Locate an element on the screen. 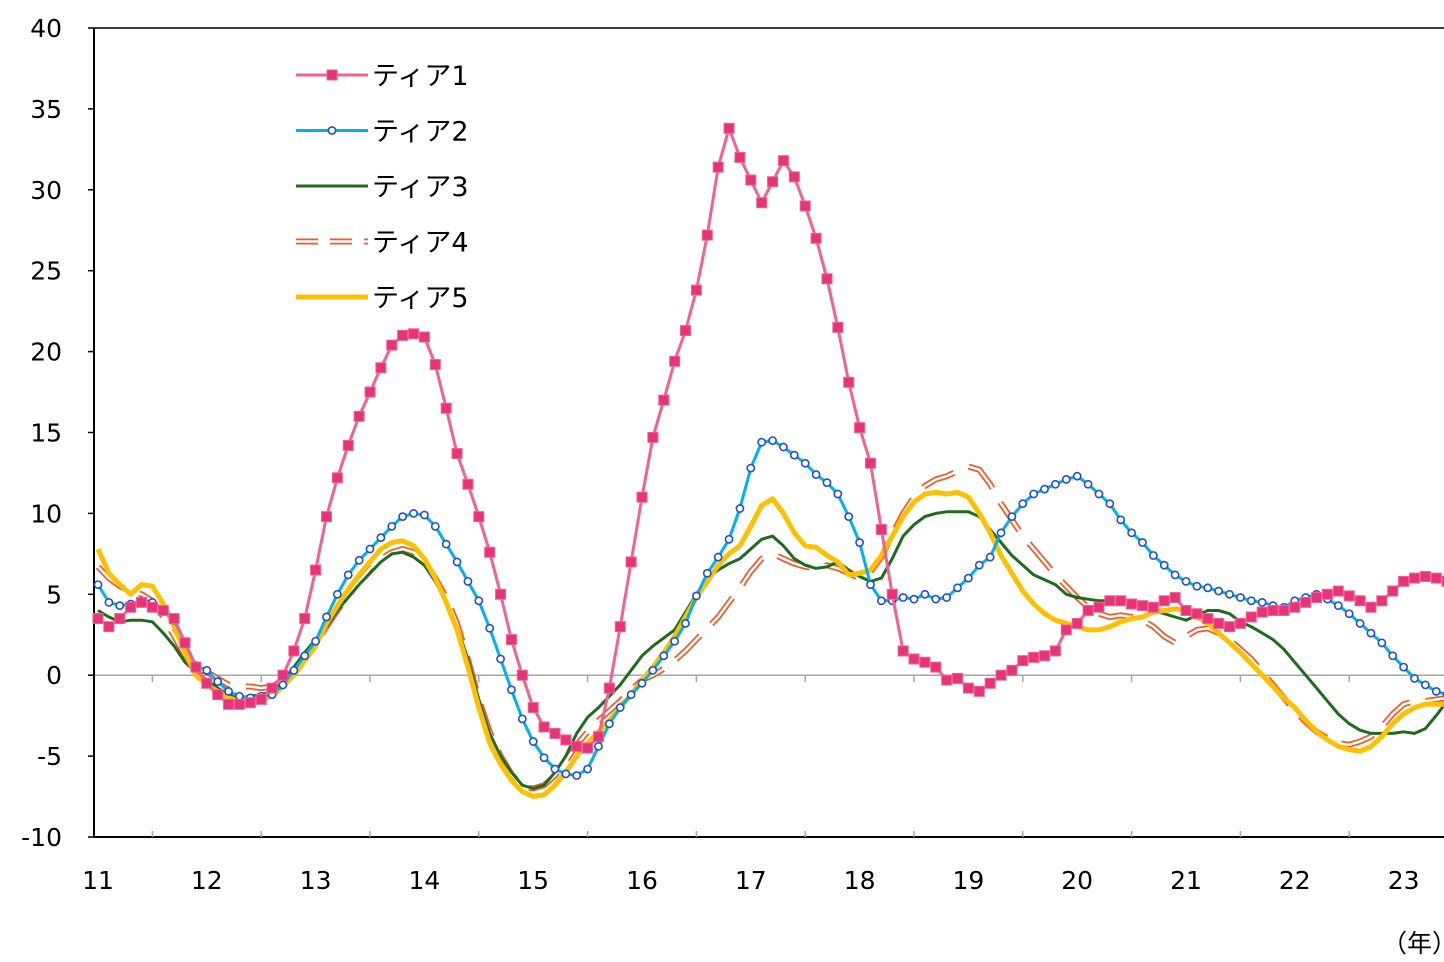 This screenshot has height=962, width=1444. y-tick-label: 0 is located at coordinates (54, 675).